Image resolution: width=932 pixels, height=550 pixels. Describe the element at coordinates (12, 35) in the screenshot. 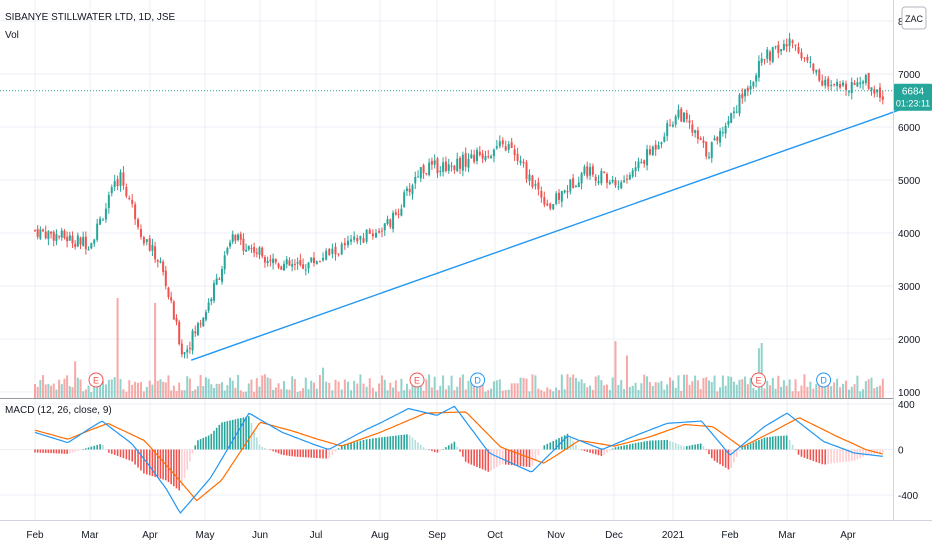

I see `volume-label: Vol` at that location.